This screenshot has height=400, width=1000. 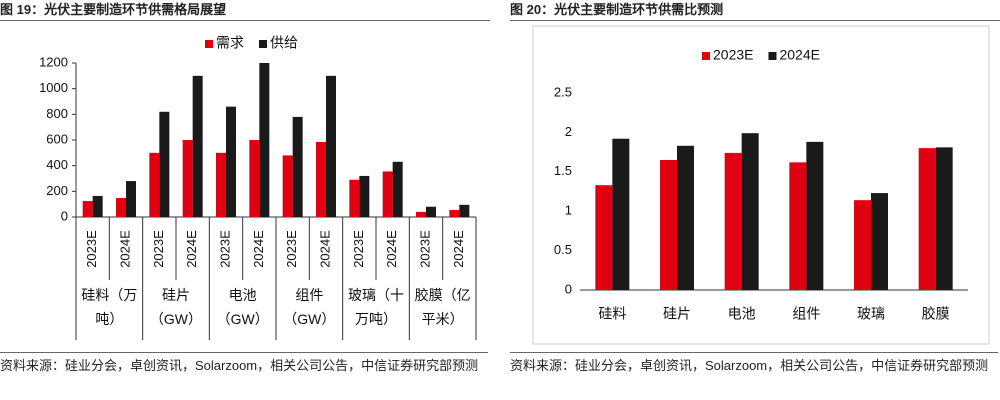 What do you see at coordinates (742, 314) in the screenshot?
I see `x-tick-label: 电池` at bounding box center [742, 314].